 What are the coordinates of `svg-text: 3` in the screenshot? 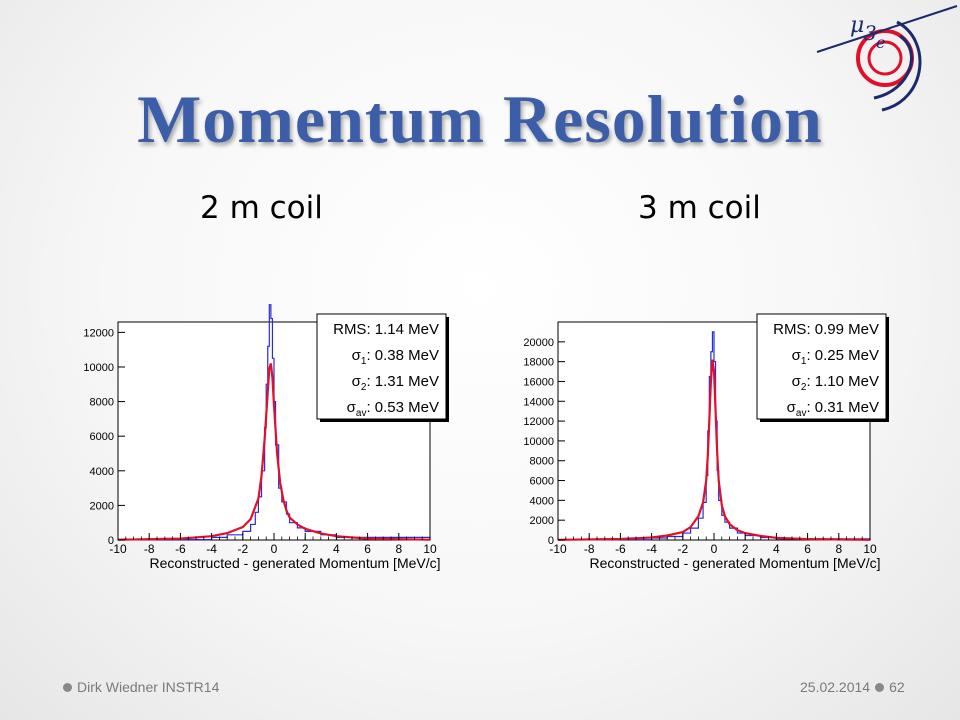 It's located at (870, 33).